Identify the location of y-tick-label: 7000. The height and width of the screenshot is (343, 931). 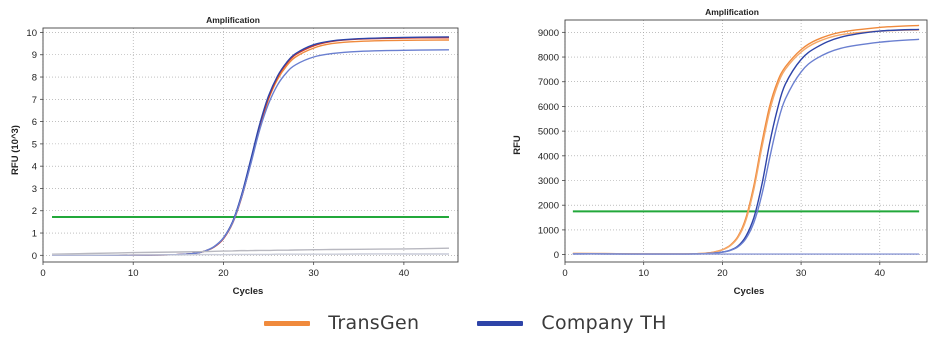
(548, 82).